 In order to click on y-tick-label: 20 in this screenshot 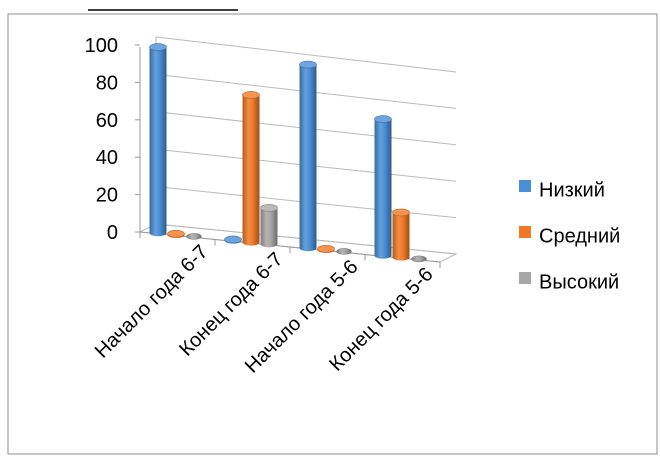, I will do `click(107, 196)`.